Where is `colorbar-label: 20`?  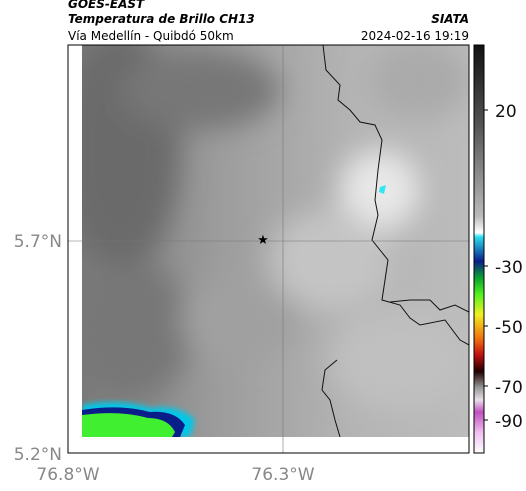 colorbar-label: 20 is located at coordinates (506, 112).